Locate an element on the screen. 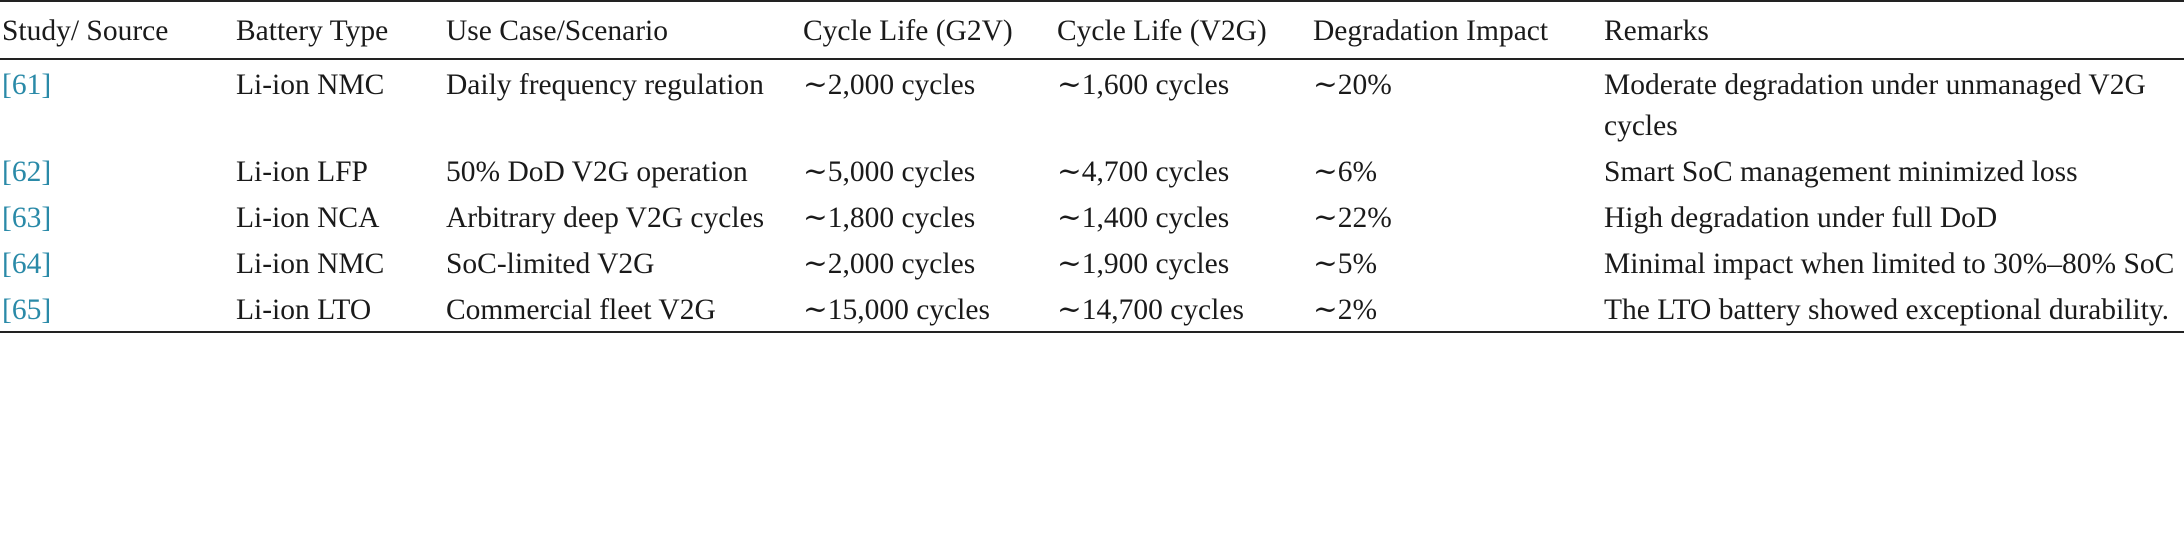 Image resolution: width=2184 pixels, height=538 pixels. battery-type-cell: Li-ion LTO is located at coordinates (304, 310).